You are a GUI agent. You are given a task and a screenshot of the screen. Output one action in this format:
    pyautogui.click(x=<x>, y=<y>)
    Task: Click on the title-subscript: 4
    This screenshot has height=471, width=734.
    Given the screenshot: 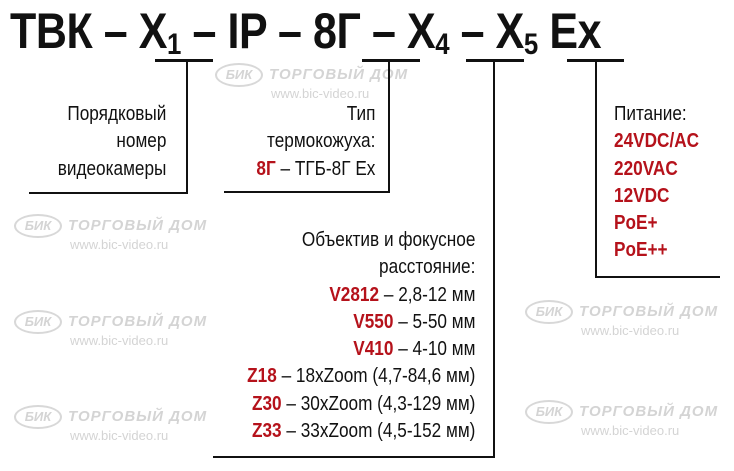 What is the action you would take?
    pyautogui.click(x=442, y=44)
    